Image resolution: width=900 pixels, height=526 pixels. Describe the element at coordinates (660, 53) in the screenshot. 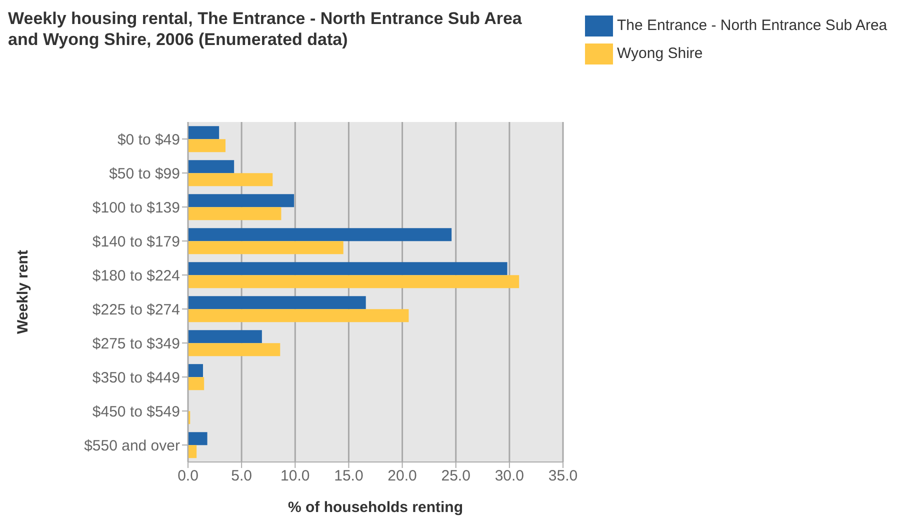

I see `legend-label: Wyong Shire` at that location.